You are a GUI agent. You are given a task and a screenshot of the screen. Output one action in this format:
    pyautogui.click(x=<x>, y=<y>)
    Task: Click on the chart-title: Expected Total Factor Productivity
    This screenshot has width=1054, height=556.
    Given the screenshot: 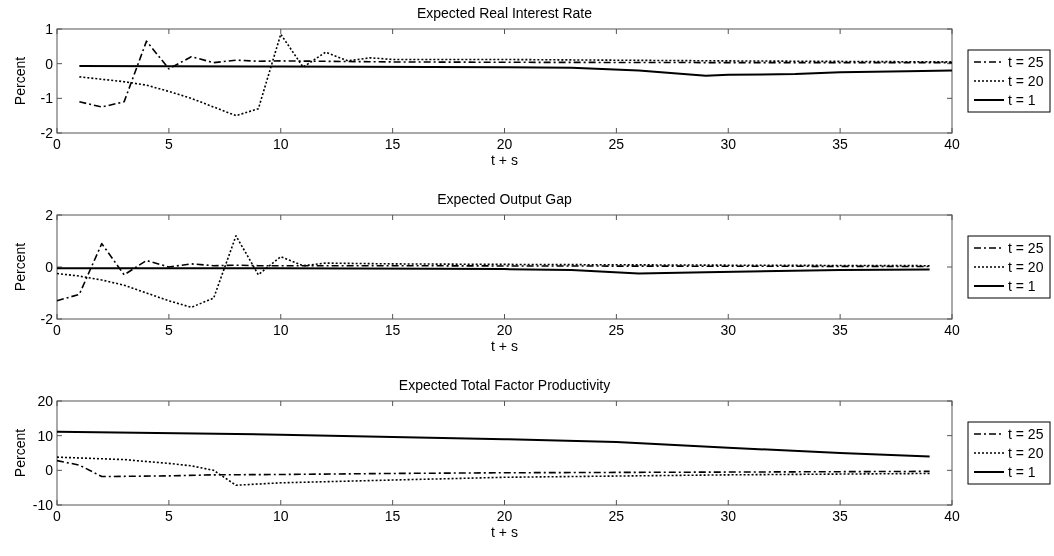 What is the action you would take?
    pyautogui.click(x=504, y=385)
    